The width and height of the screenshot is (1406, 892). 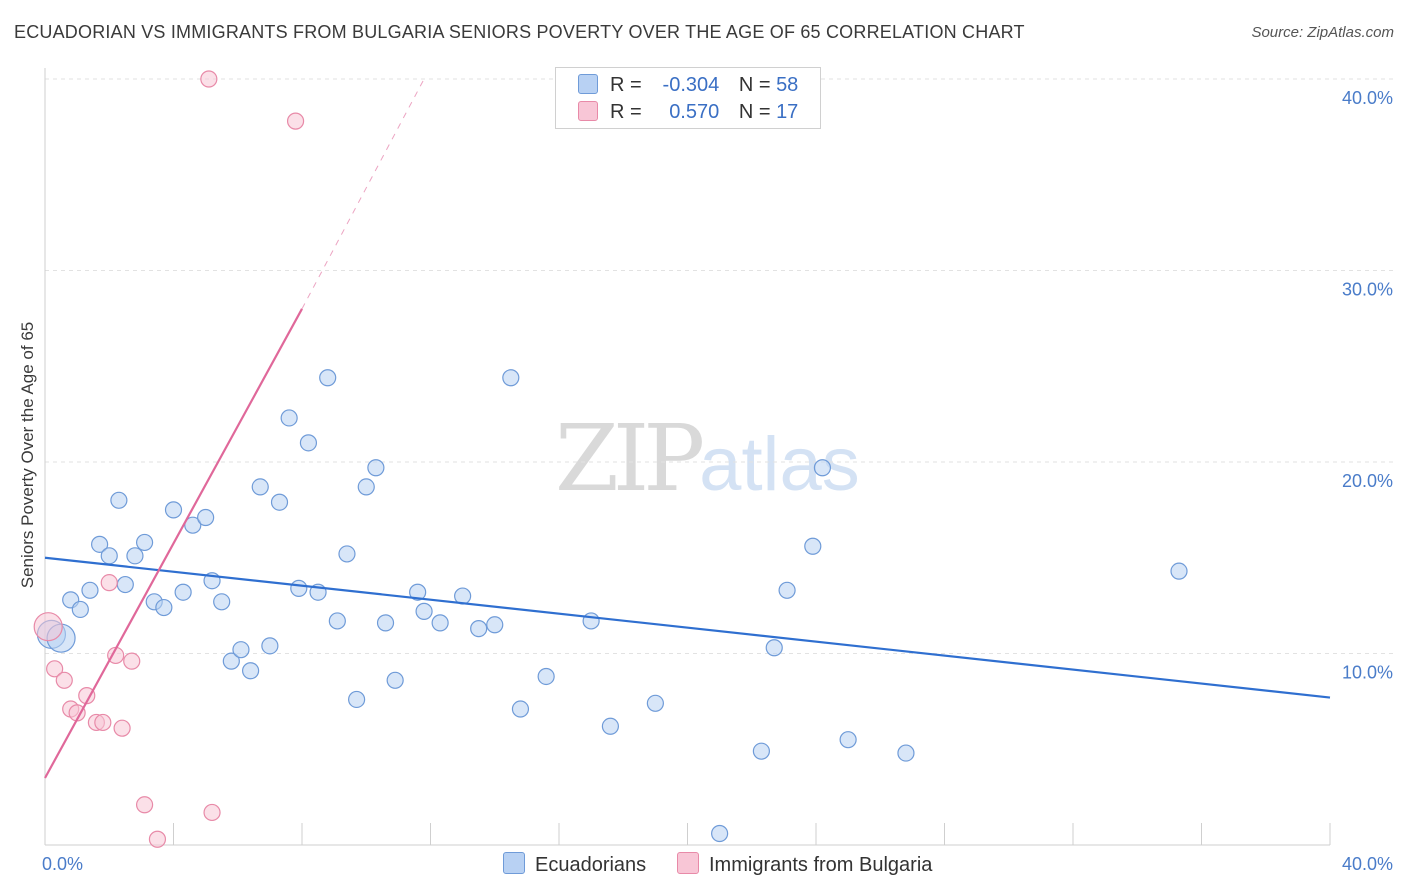 I want to click on watermark-atlas: atlas, so click(x=779, y=464).